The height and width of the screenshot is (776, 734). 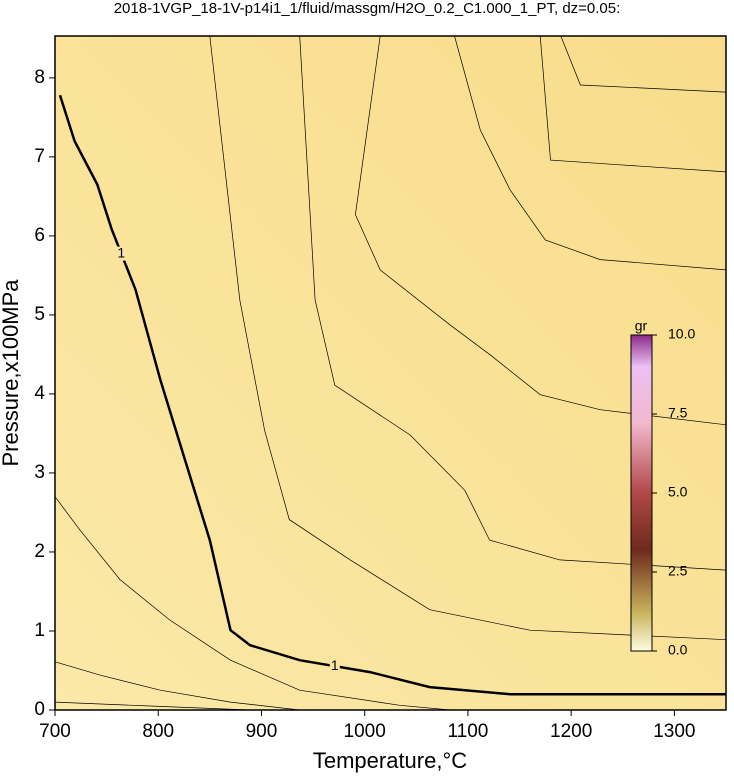 What do you see at coordinates (39, 709) in the screenshot?
I see `y-tick-label: 0` at bounding box center [39, 709].